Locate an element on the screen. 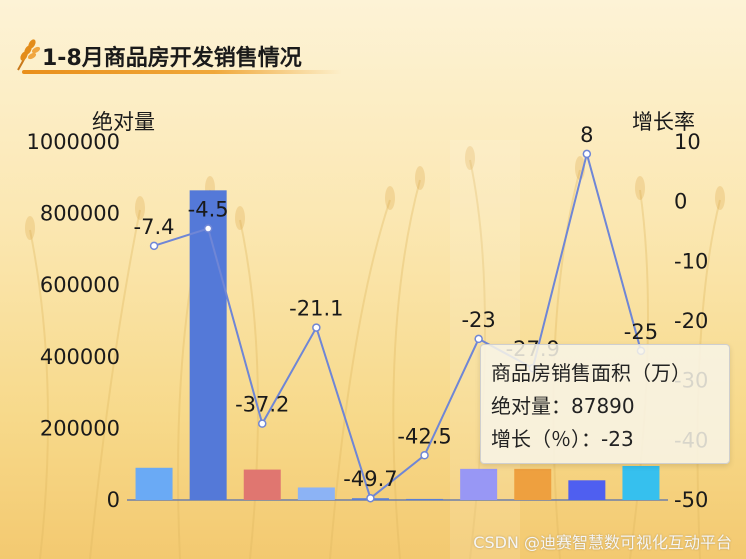 This screenshot has height=559, width=746. data-label: -4.5 is located at coordinates (208, 210).